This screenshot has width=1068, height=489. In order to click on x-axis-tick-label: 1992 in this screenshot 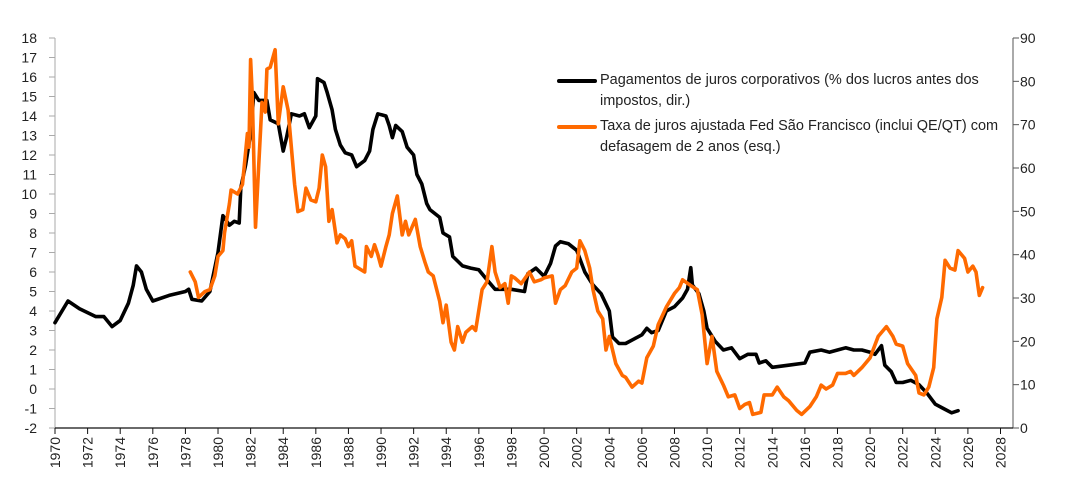, I will do `click(414, 452)`.